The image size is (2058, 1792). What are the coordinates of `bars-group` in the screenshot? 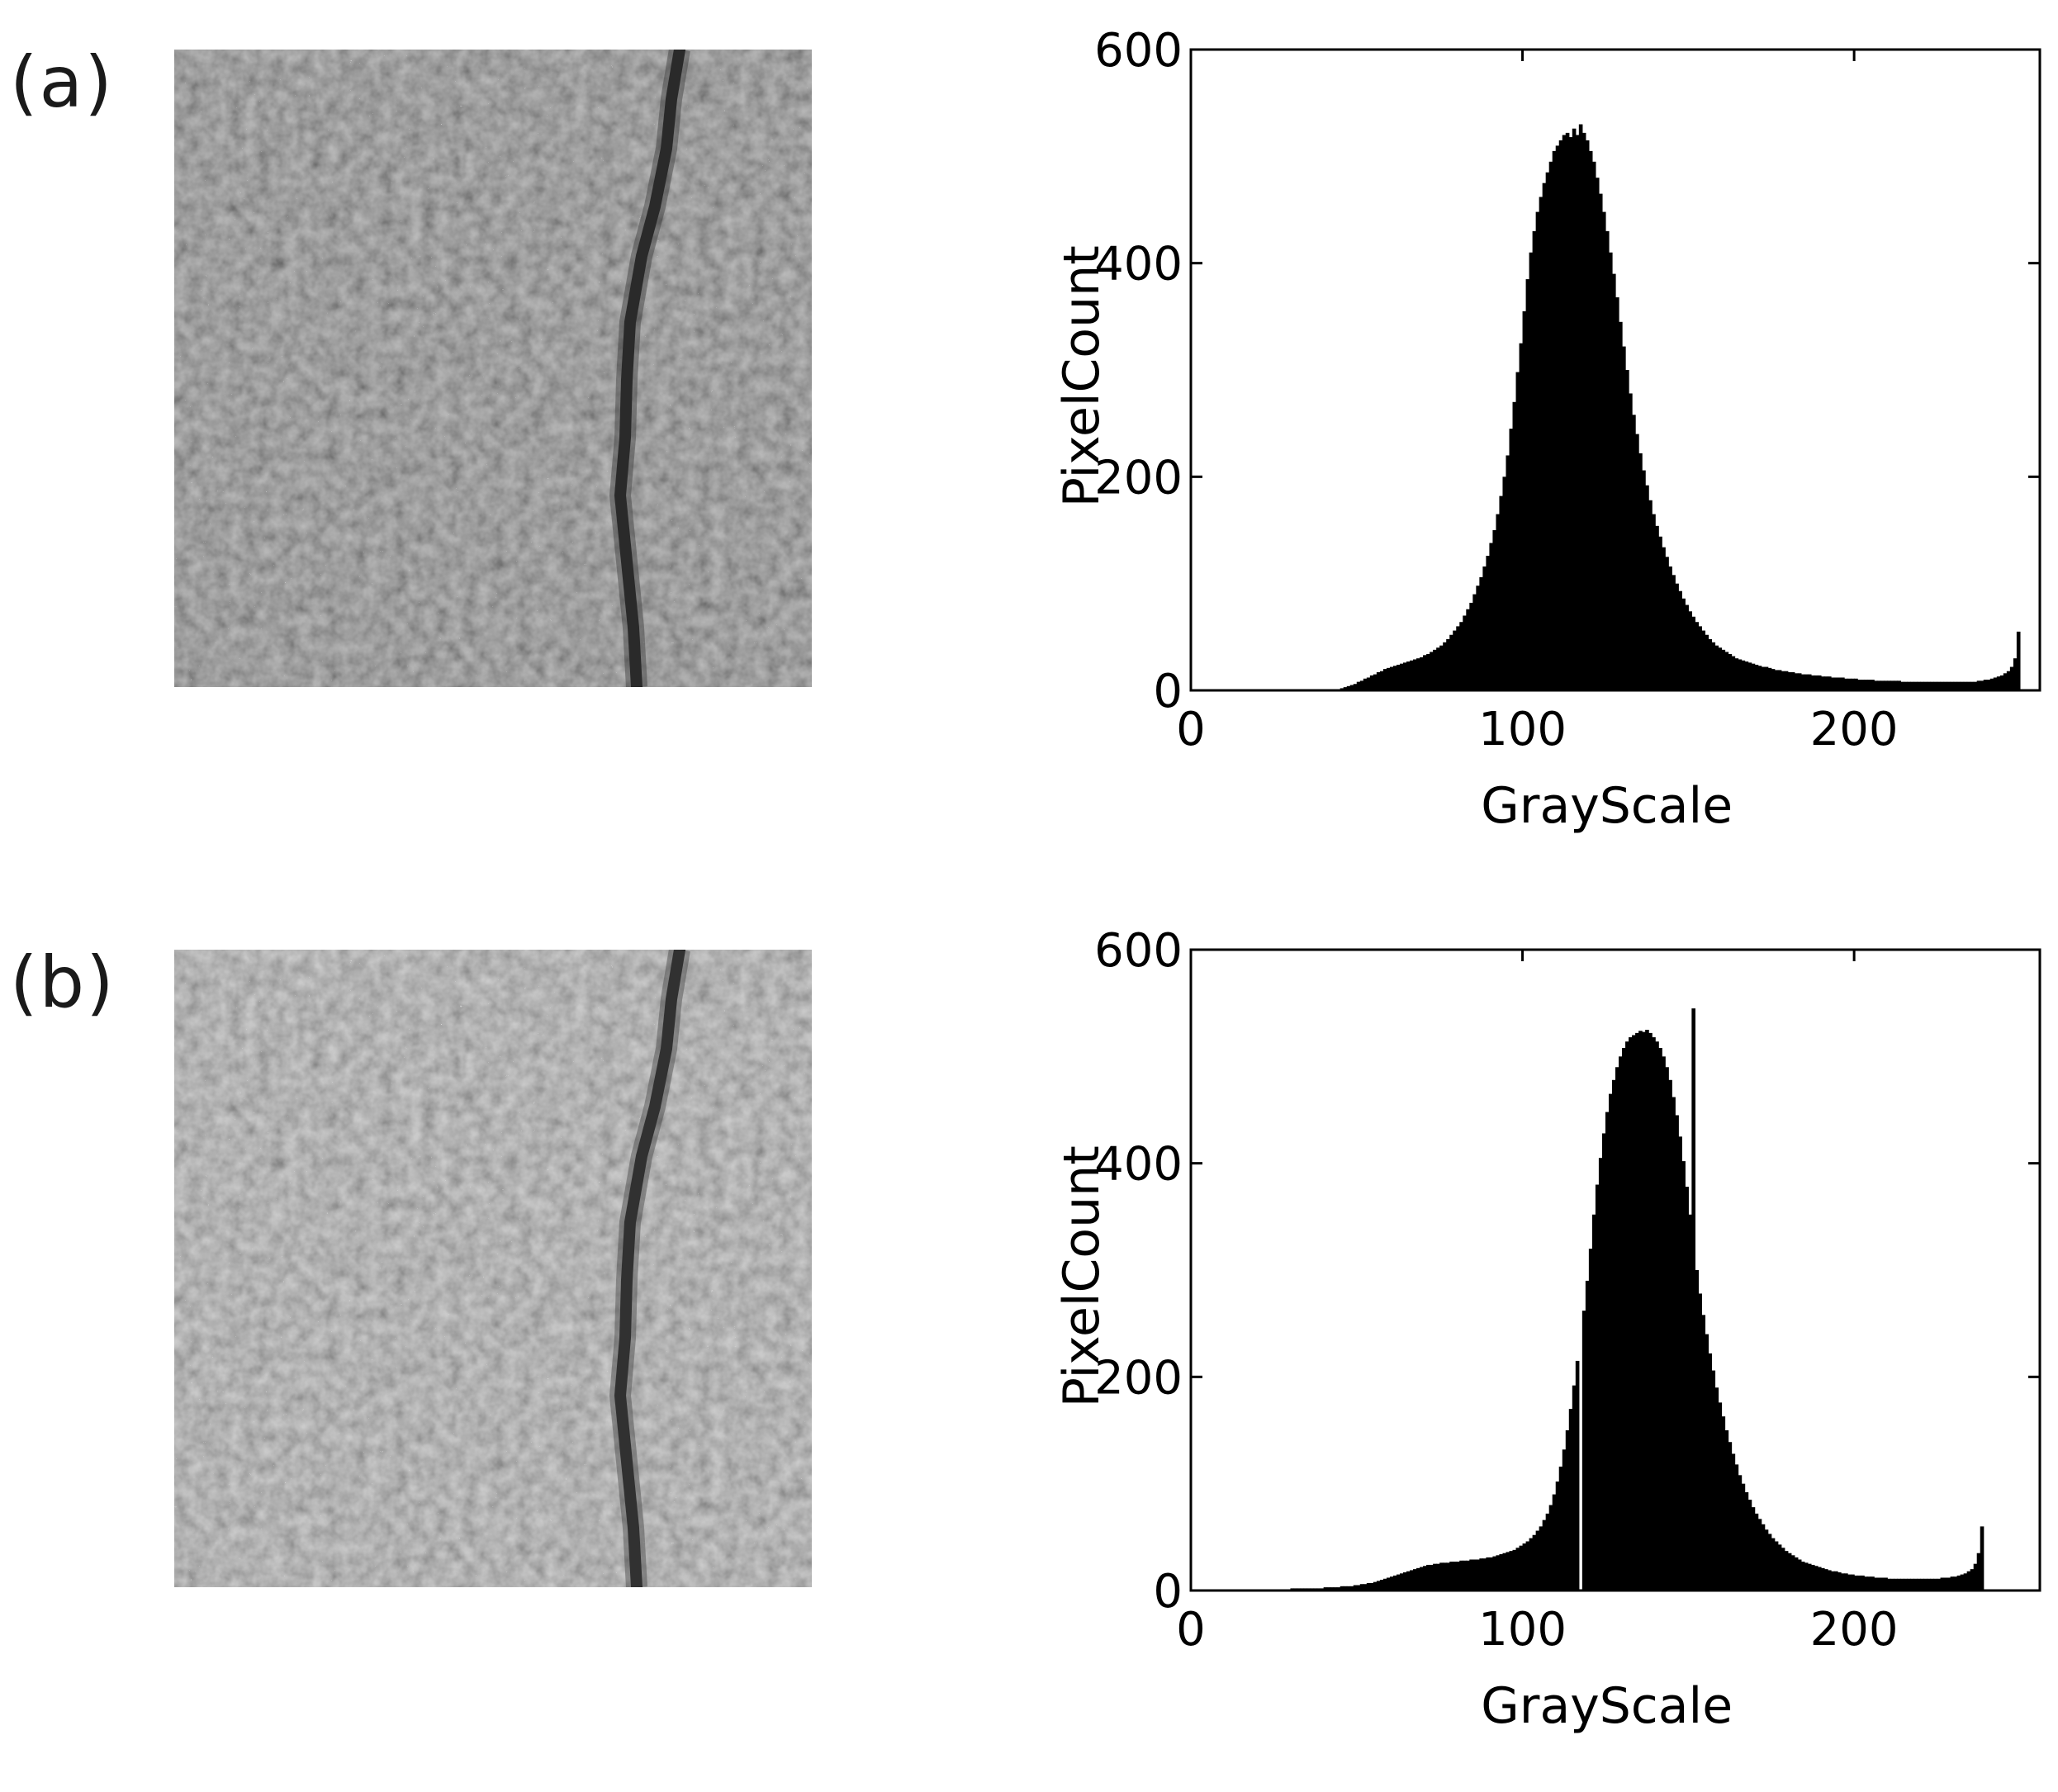 It's located at (1637, 1299).